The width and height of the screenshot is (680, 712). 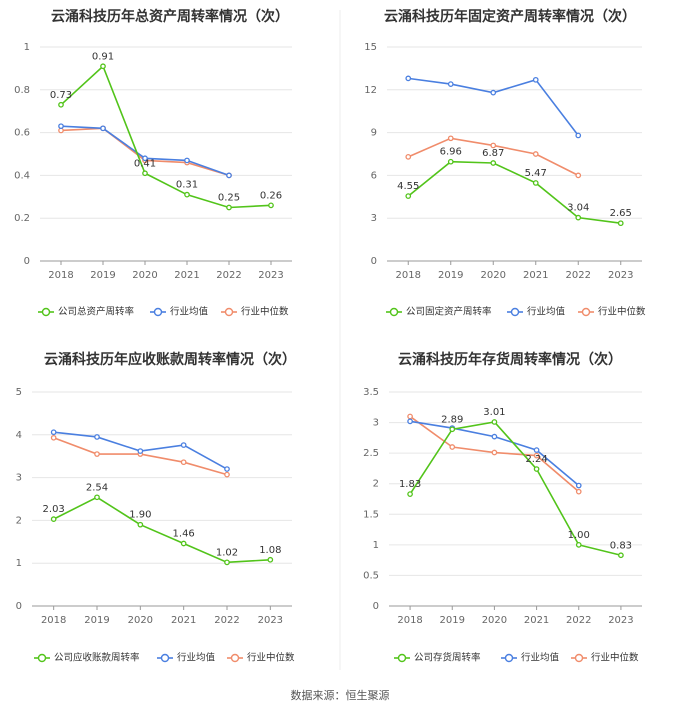 What do you see at coordinates (271, 195) in the screenshot?
I see `chart-0-data-label: 0.26` at bounding box center [271, 195].